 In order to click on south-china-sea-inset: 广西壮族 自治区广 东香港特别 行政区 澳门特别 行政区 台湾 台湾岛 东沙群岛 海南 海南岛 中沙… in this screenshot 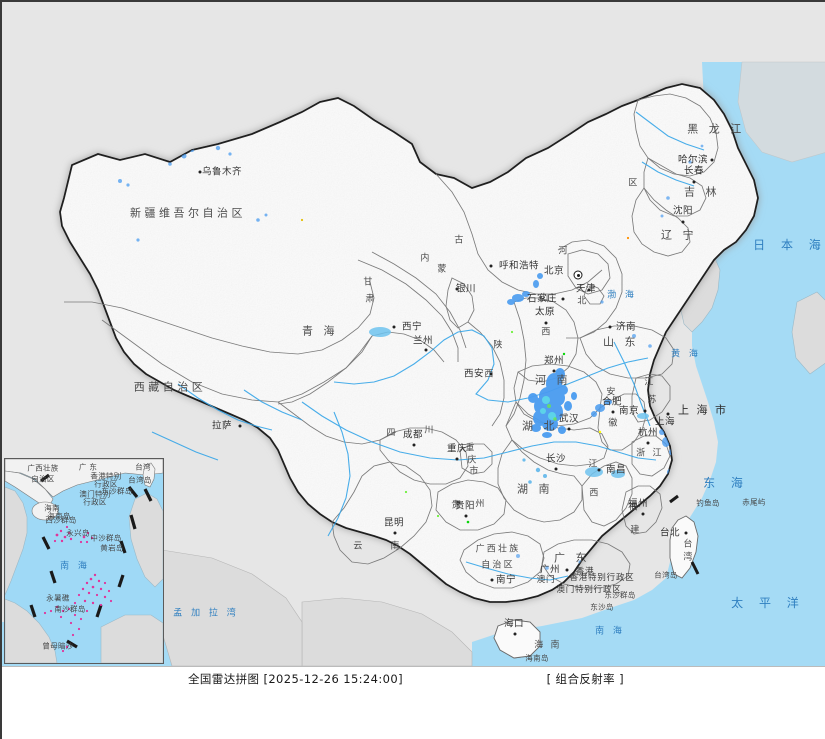, I will do `click(84, 561)`.